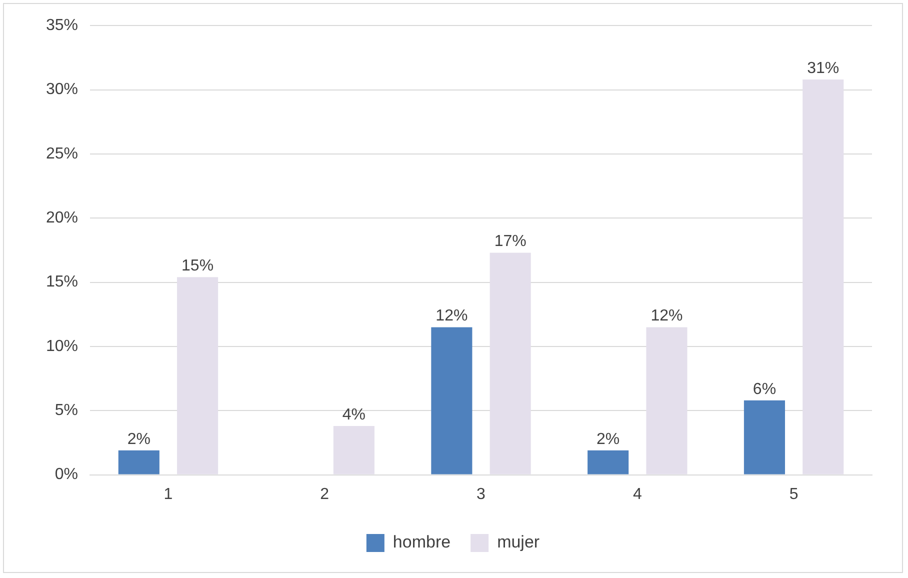 This screenshot has width=908, height=578. Describe the element at coordinates (325, 494) in the screenshot. I see `x-tick-label: 2` at that location.